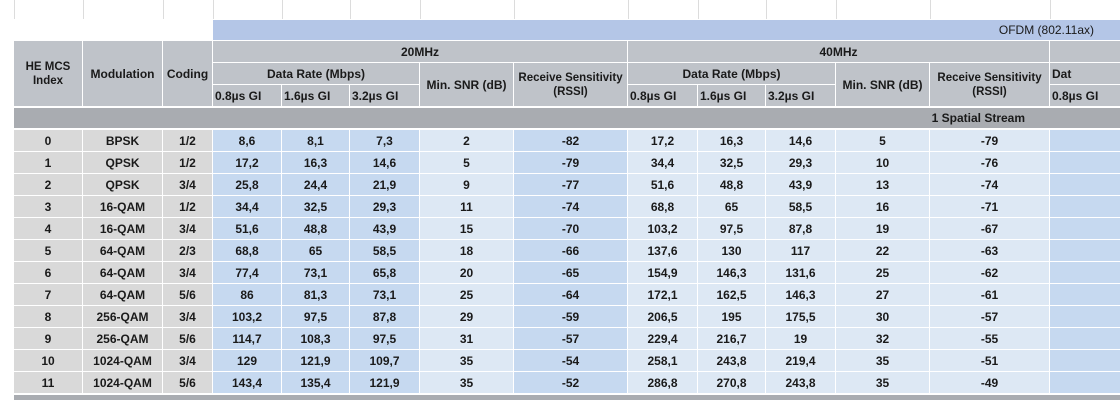 The height and width of the screenshot is (400, 1120). Describe the element at coordinates (384, 382) in the screenshot. I see `table-cell: 121,9` at that location.